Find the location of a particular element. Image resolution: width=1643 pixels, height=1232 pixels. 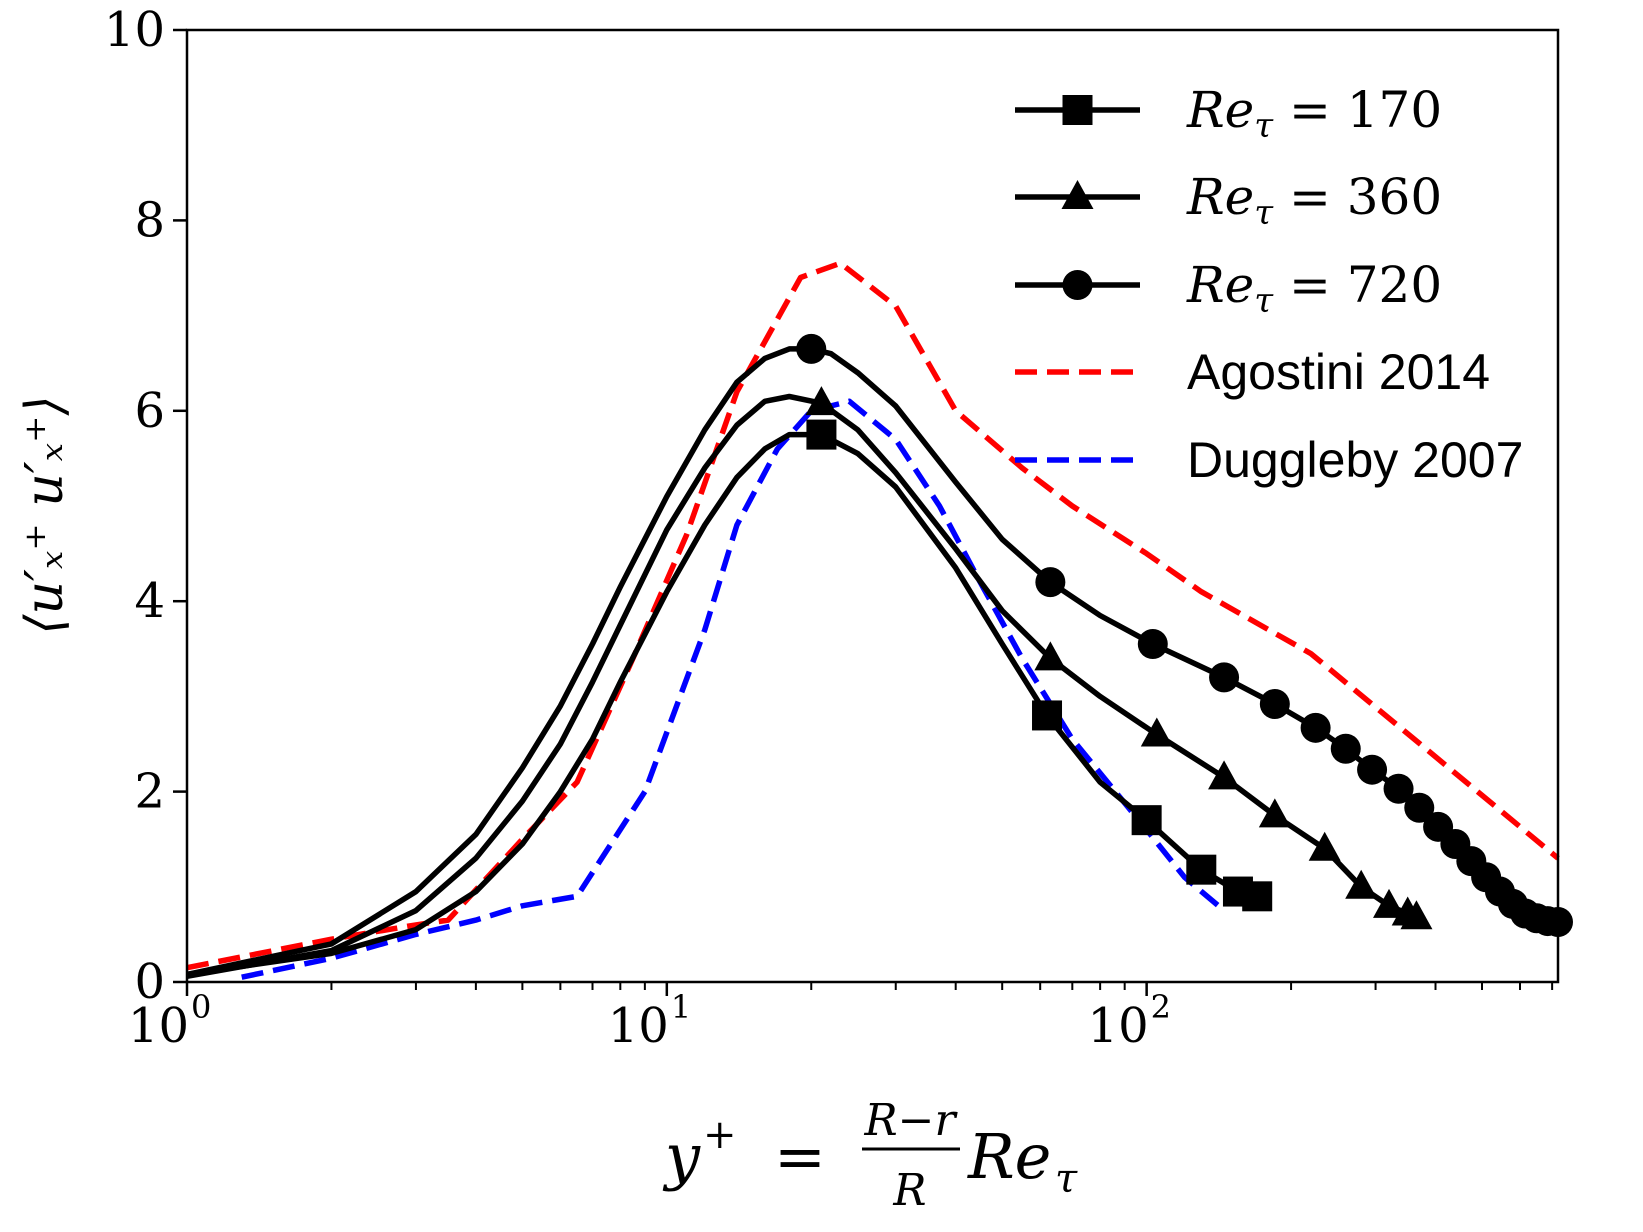

x-axis-label-suffix: Re is located at coordinates (1009, 1156).